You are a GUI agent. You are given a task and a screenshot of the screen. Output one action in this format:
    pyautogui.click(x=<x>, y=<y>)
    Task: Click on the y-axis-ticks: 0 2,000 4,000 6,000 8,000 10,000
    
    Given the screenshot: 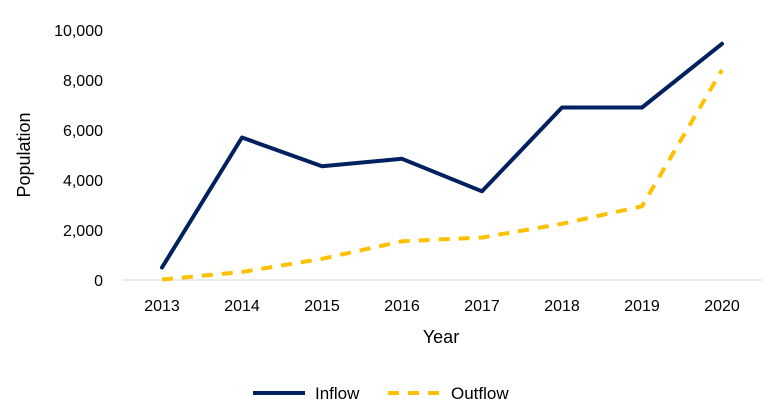 What is the action you would take?
    pyautogui.click(x=78, y=156)
    